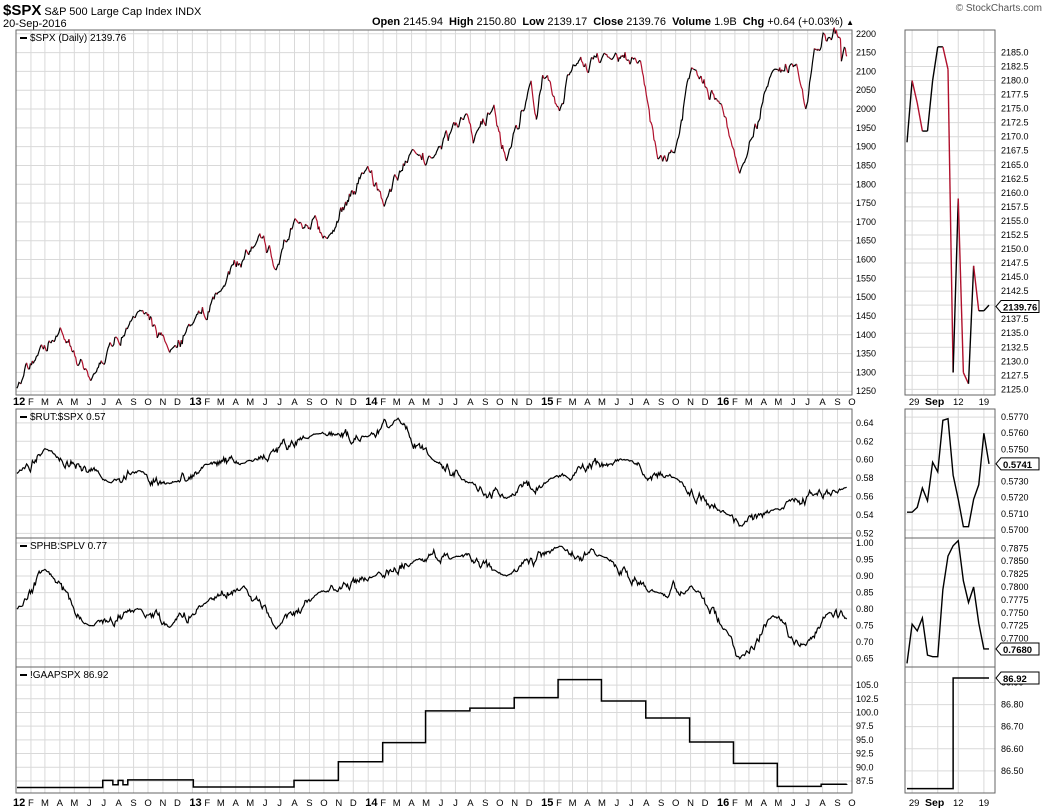  What do you see at coordinates (865, 576) in the screenshot?
I see `y-tick-label: 0.90` at bounding box center [865, 576].